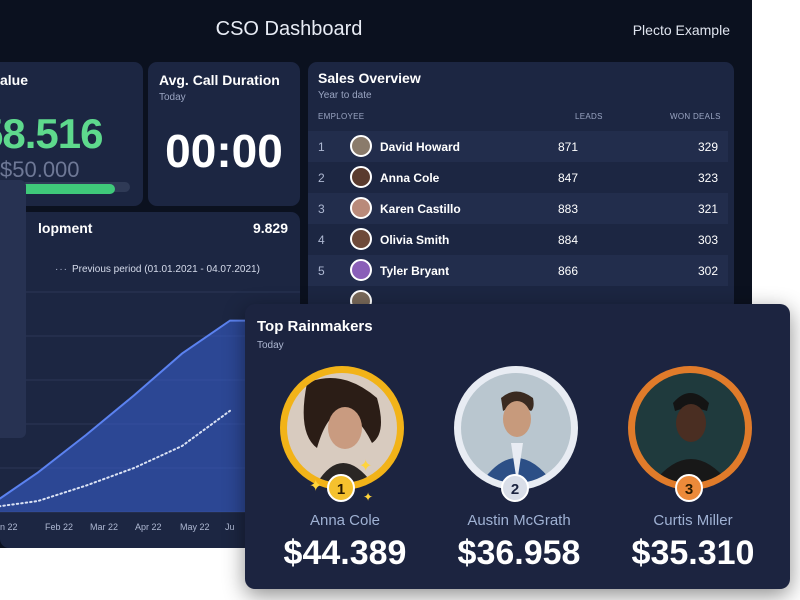 The width and height of the screenshot is (800, 600). I want to click on x-tick-label: May 22, so click(195, 527).